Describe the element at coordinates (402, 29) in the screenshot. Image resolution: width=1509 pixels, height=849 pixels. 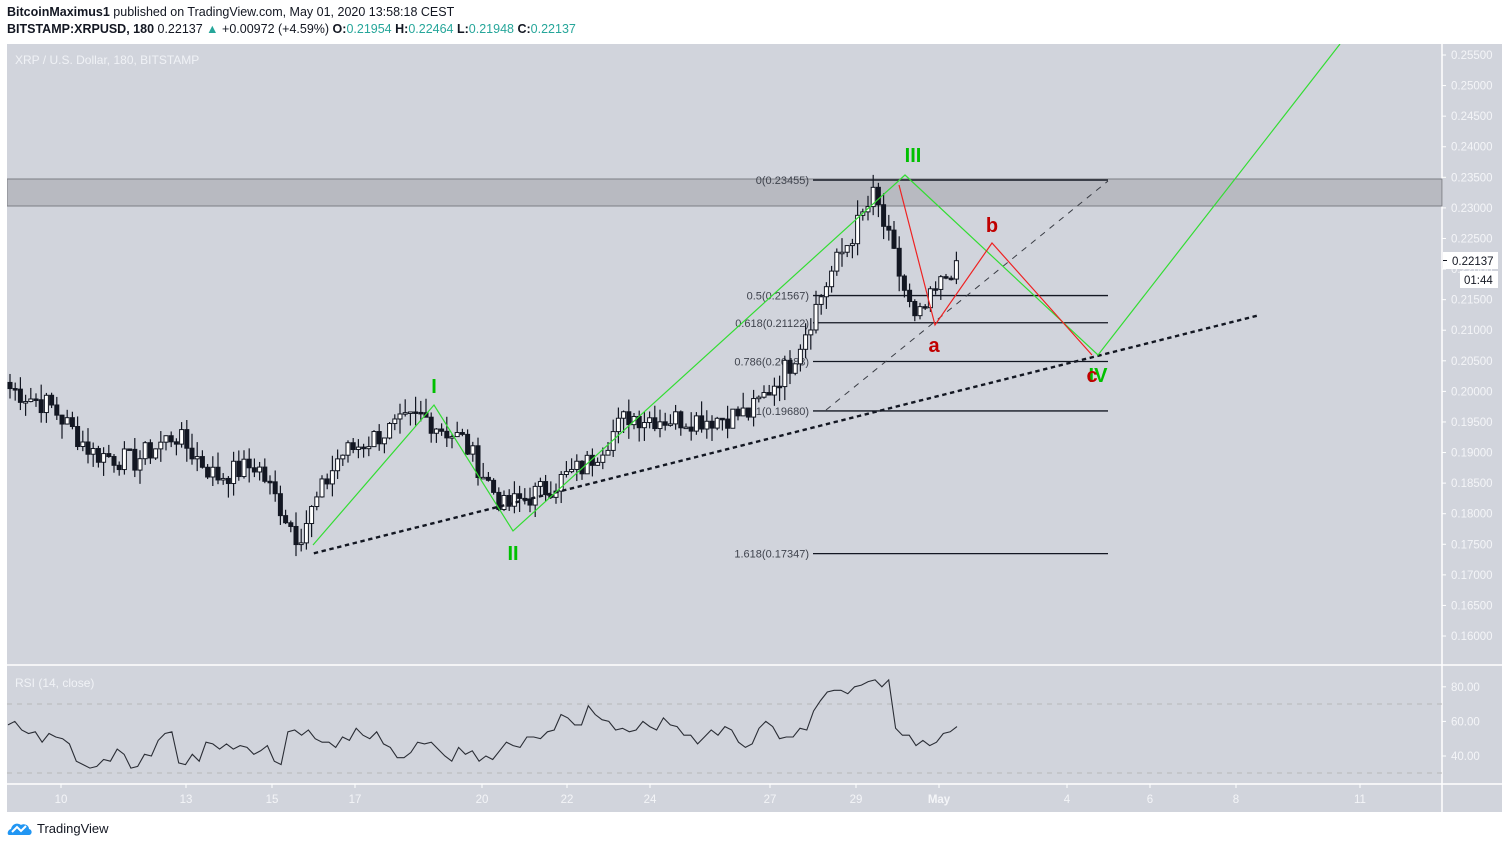
I see `high-label: H:` at that location.